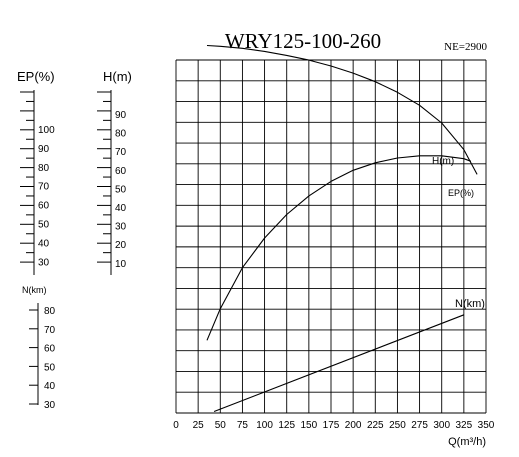 This screenshot has height=457, width=519. Describe the element at coordinates (121, 264) in the screenshot. I see `h-scale-tick-label: 10` at that location.